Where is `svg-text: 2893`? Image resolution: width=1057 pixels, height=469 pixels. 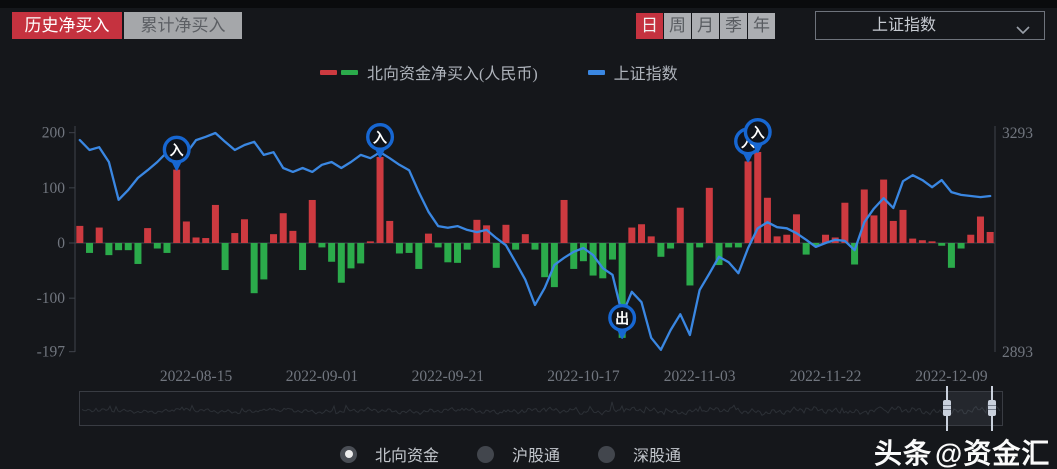 svg-text: 2893 is located at coordinates (1017, 352).